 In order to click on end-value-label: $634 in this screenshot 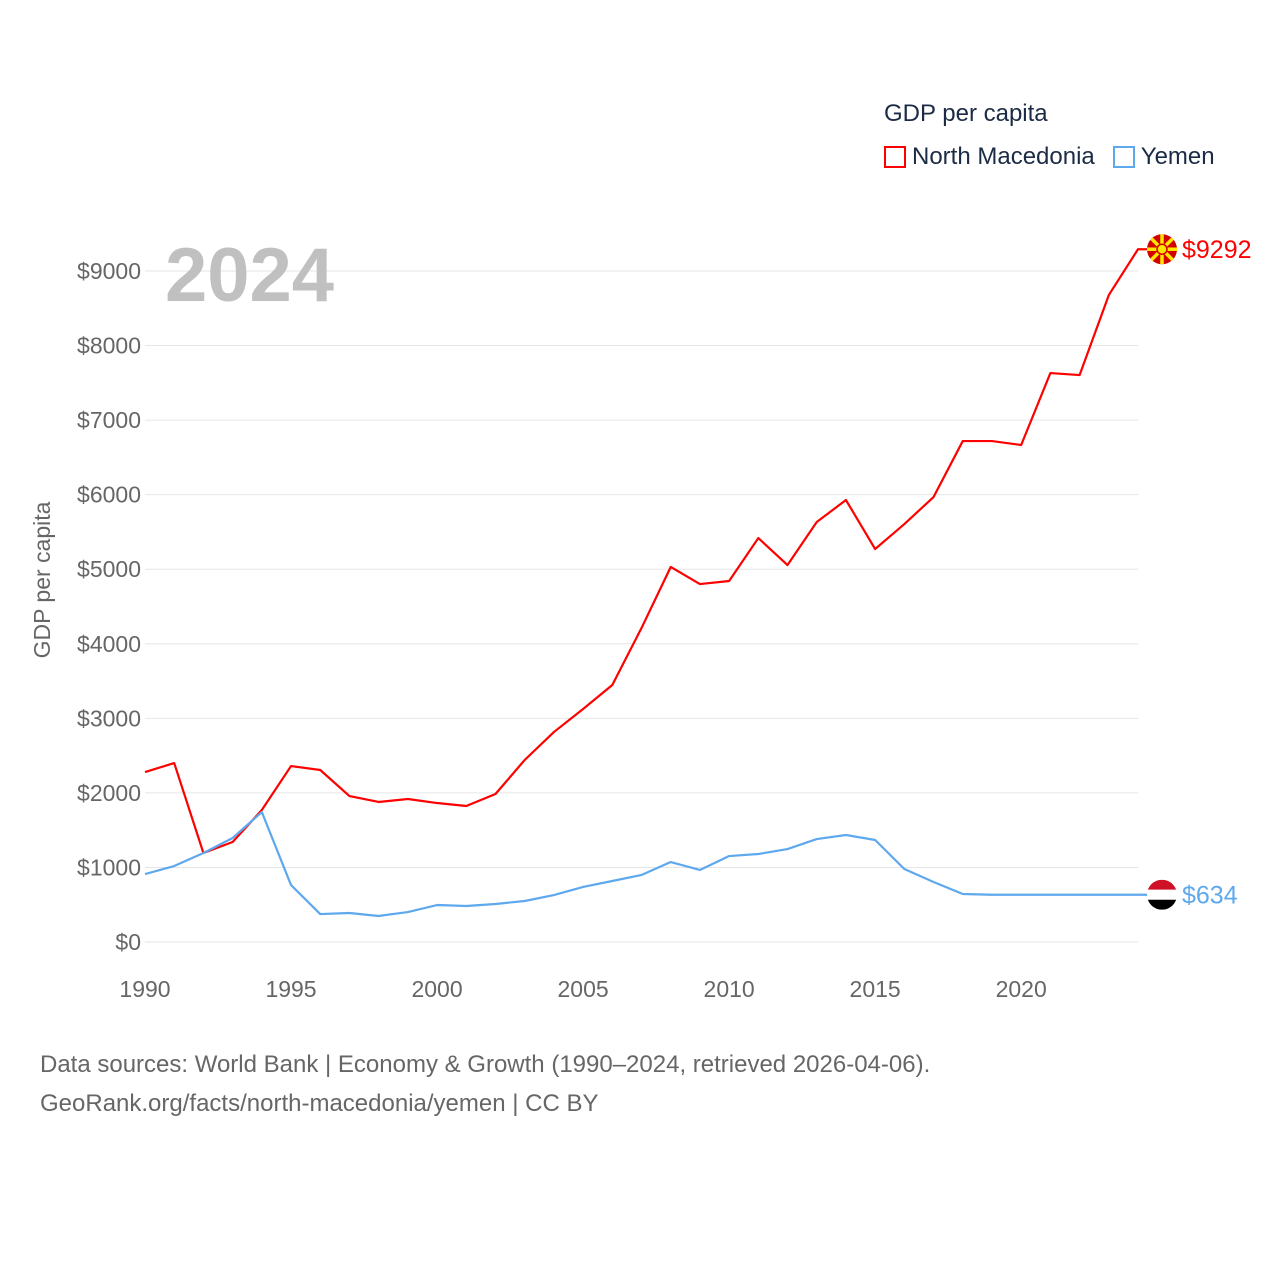, I will do `click(1210, 896)`.